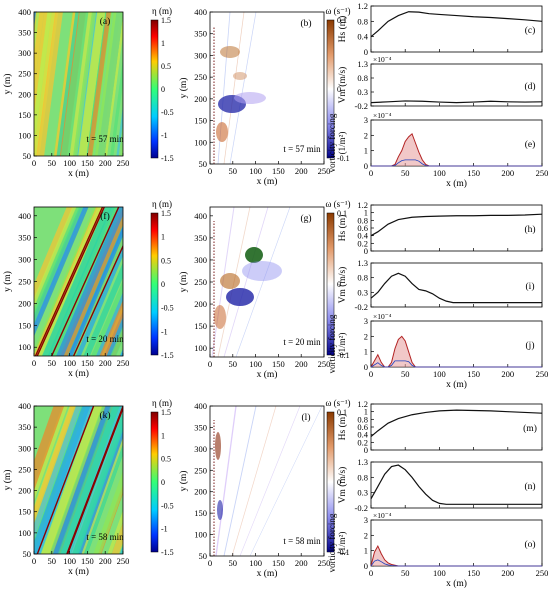  I want to click on panel-label: (b), so click(305, 23).